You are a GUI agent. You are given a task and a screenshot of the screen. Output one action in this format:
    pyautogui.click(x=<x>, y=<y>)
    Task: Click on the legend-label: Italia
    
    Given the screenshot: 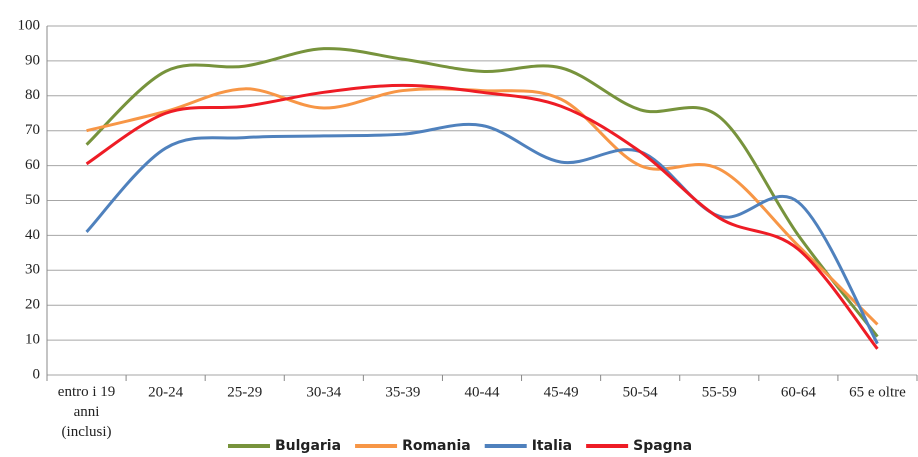 What is the action you would take?
    pyautogui.click(x=552, y=446)
    